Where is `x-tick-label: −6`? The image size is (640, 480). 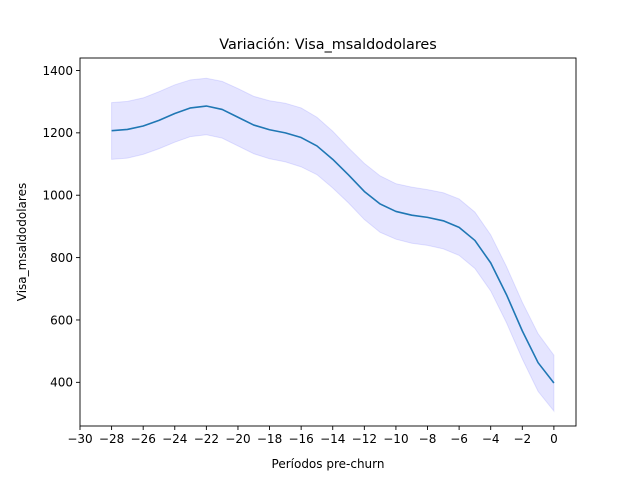
x-tick-label: −6 is located at coordinates (459, 439).